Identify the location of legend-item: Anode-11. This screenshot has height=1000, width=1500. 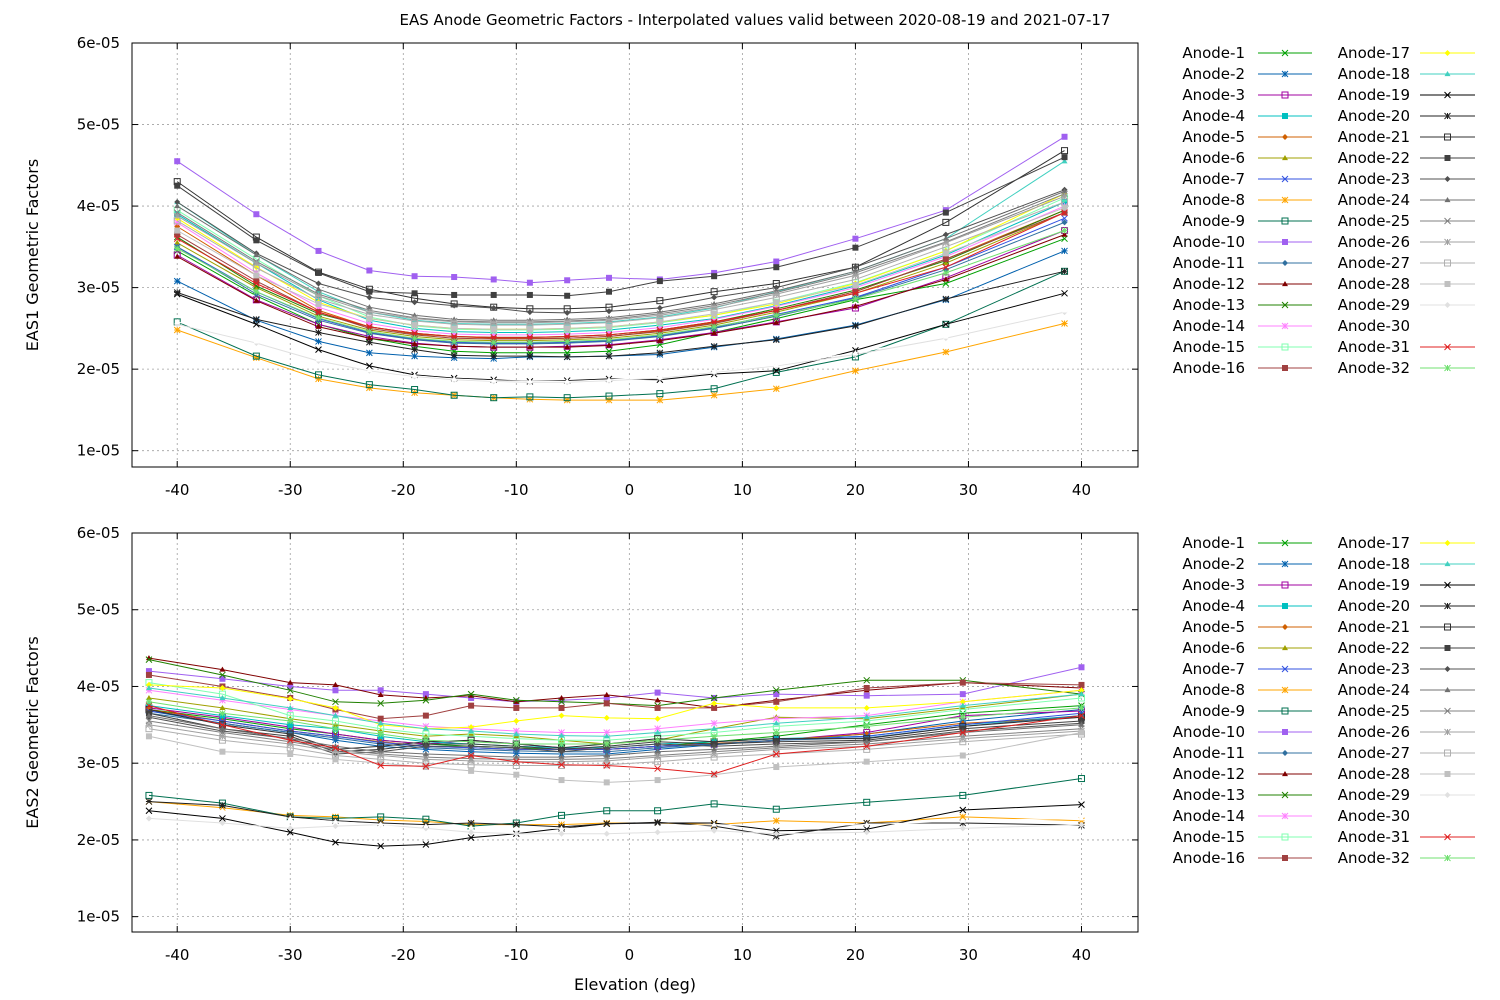
(1242, 263).